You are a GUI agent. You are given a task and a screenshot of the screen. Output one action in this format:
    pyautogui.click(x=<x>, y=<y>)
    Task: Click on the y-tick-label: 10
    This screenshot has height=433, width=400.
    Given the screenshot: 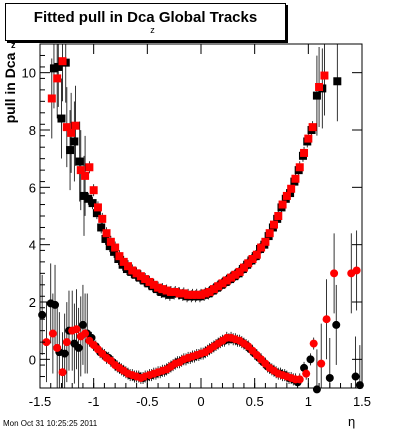 What is the action you would take?
    pyautogui.click(x=29, y=73)
    